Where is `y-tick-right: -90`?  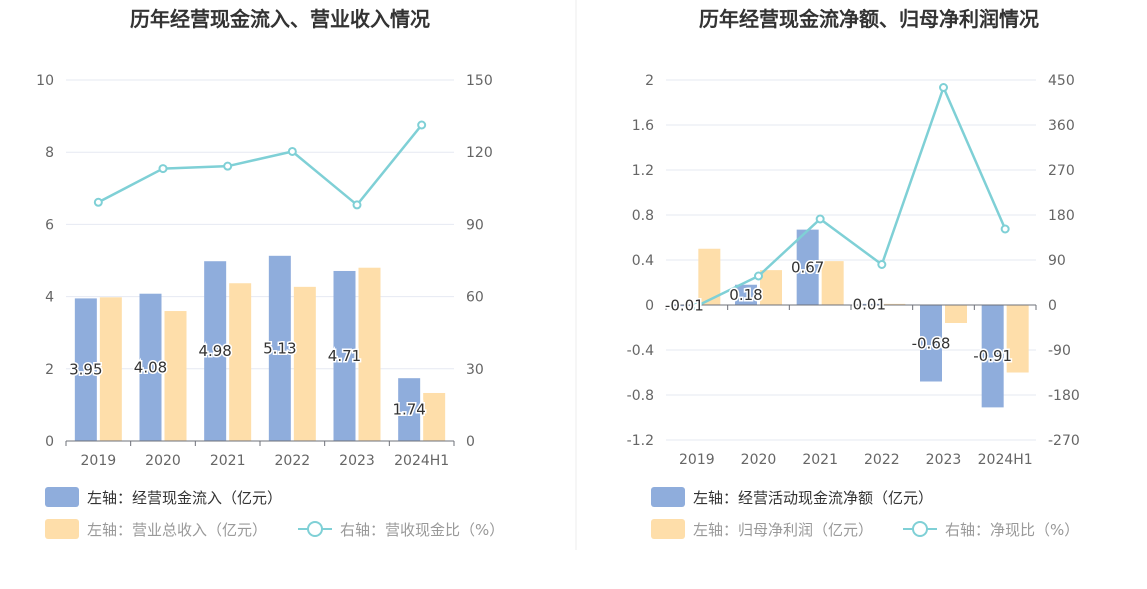 y-tick-right: -90 is located at coordinates (1059, 351).